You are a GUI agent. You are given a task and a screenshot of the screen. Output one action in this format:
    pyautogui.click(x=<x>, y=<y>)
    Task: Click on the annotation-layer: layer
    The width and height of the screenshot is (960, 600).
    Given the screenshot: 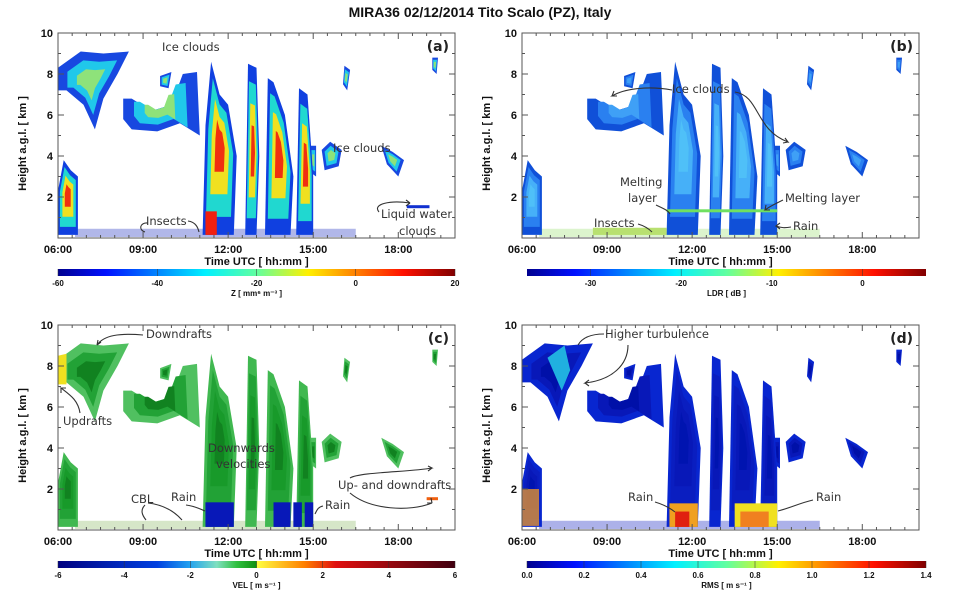 What is the action you would take?
    pyautogui.click(x=642, y=198)
    